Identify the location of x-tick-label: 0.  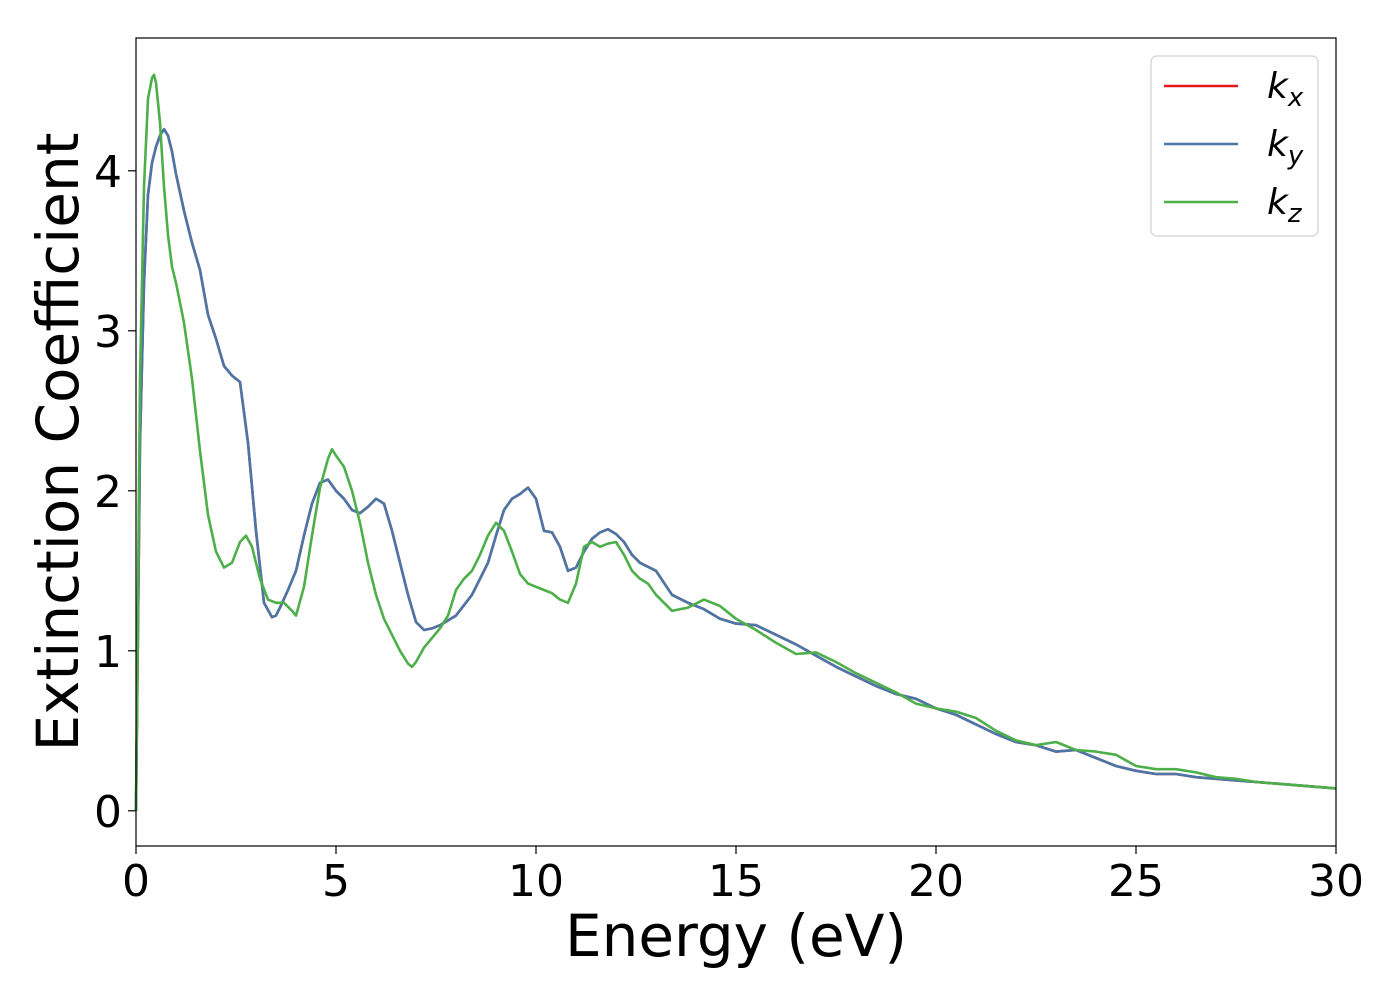
(136, 881).